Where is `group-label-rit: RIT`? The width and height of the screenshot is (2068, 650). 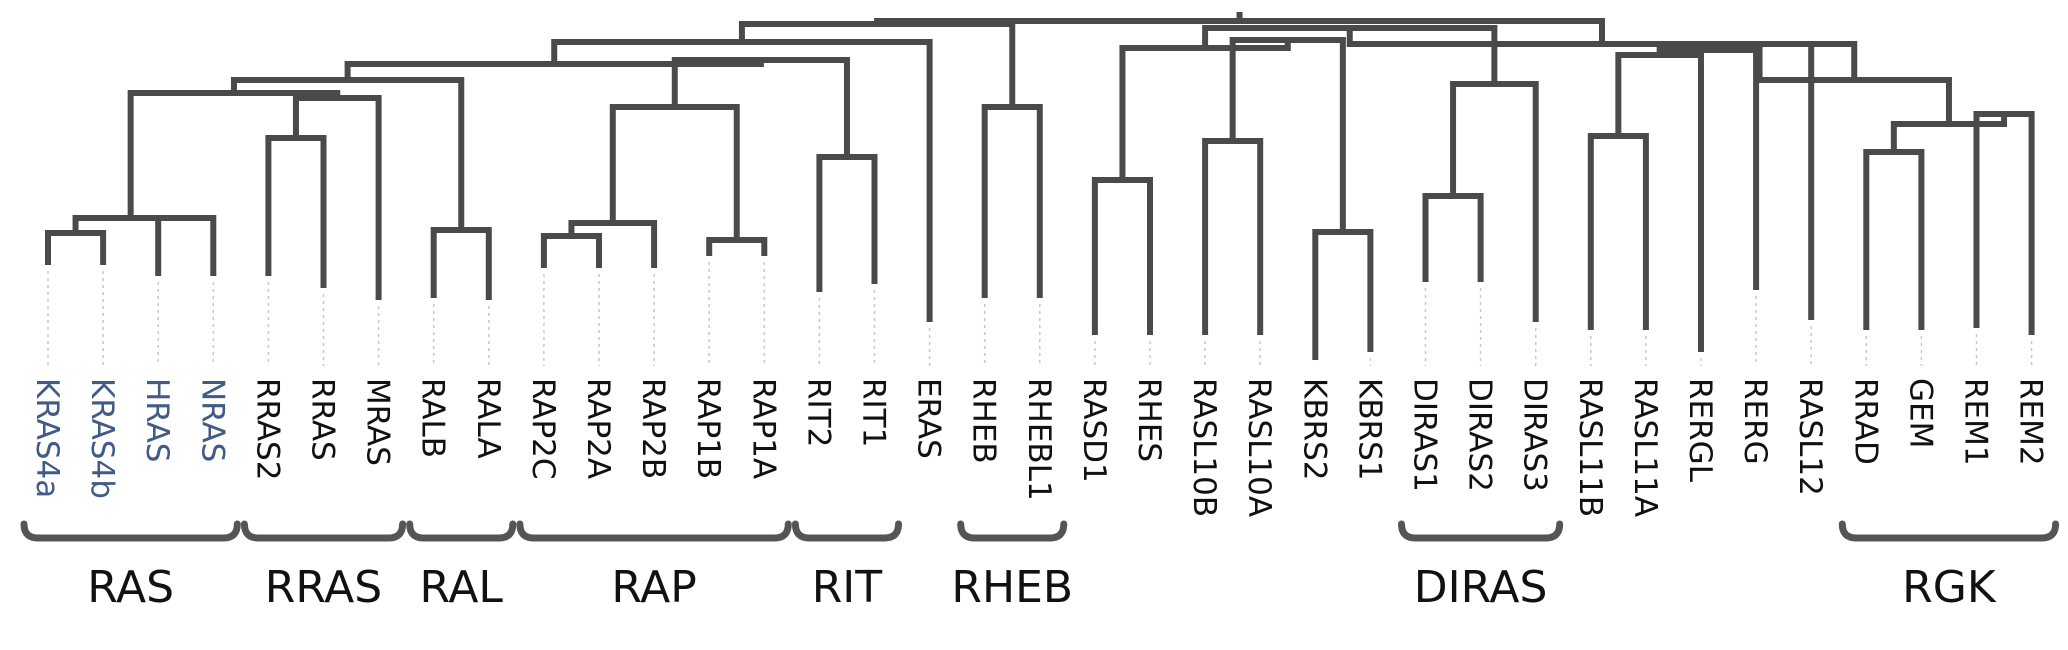
group-label-rit: RIT is located at coordinates (847, 587).